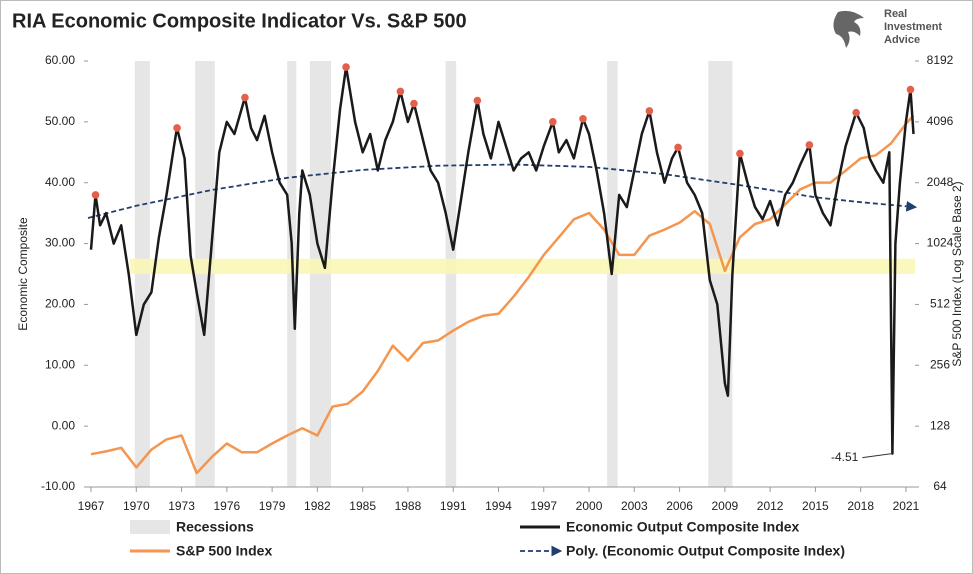 The image size is (973, 574). What do you see at coordinates (60, 243) in the screenshot?
I see `y-tick-label: 30.00` at bounding box center [60, 243].